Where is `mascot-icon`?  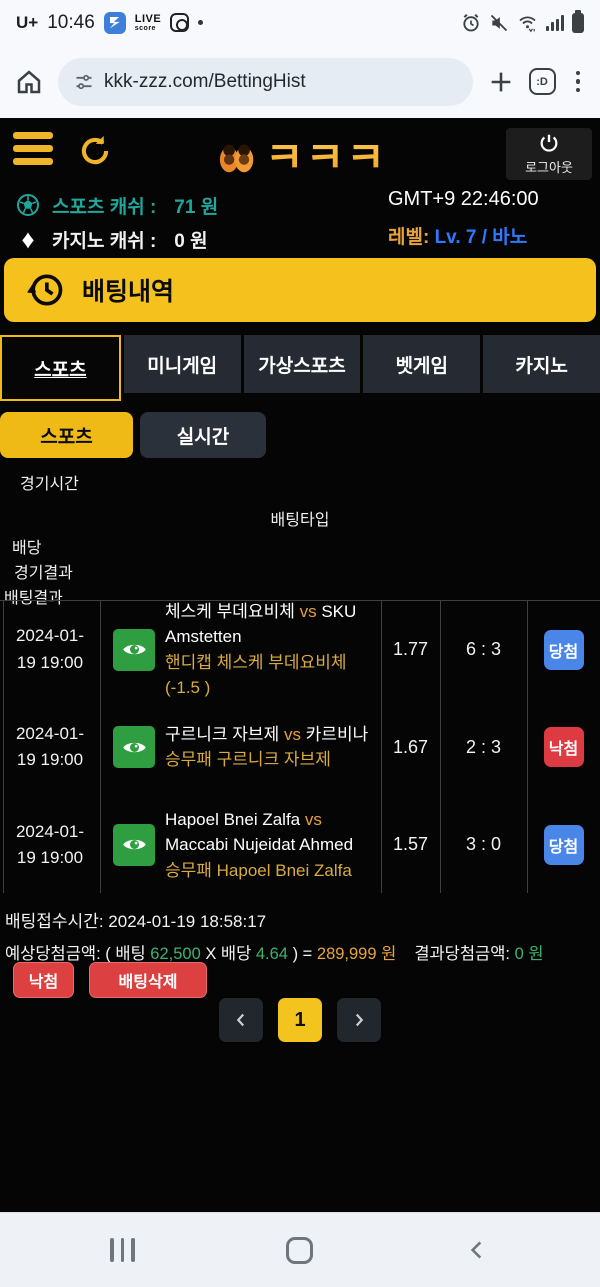 mascot-icon is located at coordinates (236, 158).